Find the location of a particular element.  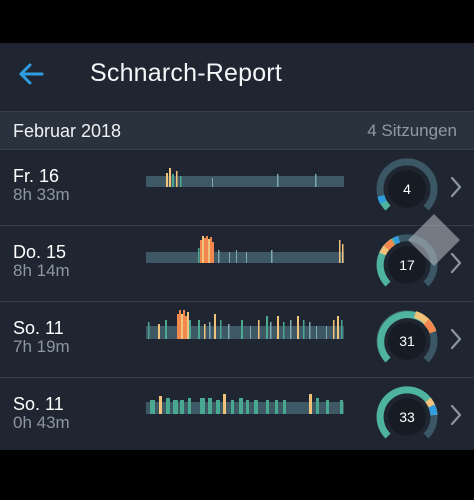

snore-score: 17 is located at coordinates (407, 265).